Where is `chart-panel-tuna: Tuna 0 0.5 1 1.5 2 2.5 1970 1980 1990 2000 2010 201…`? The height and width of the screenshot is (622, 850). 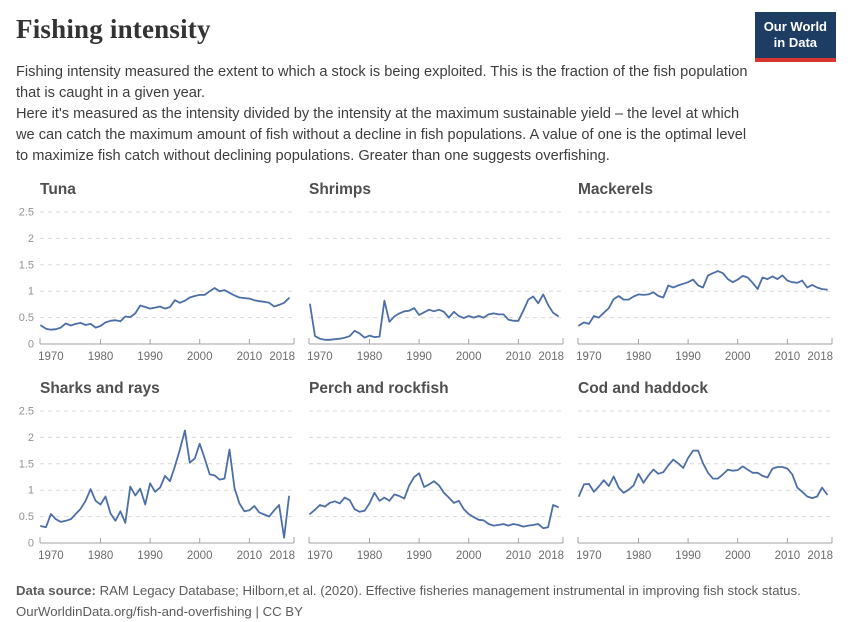 chart-panel-tuna: Tuna 0 0.5 1 1.5 2 2.5 1970 1980 1990 2000 2010 201… is located at coordinates (156, 274).